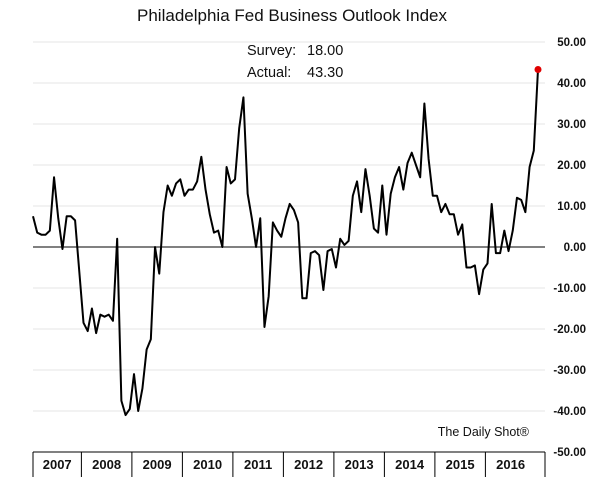  What do you see at coordinates (569, 453) in the screenshot?
I see `y-tick-label: -50.00` at bounding box center [569, 453].